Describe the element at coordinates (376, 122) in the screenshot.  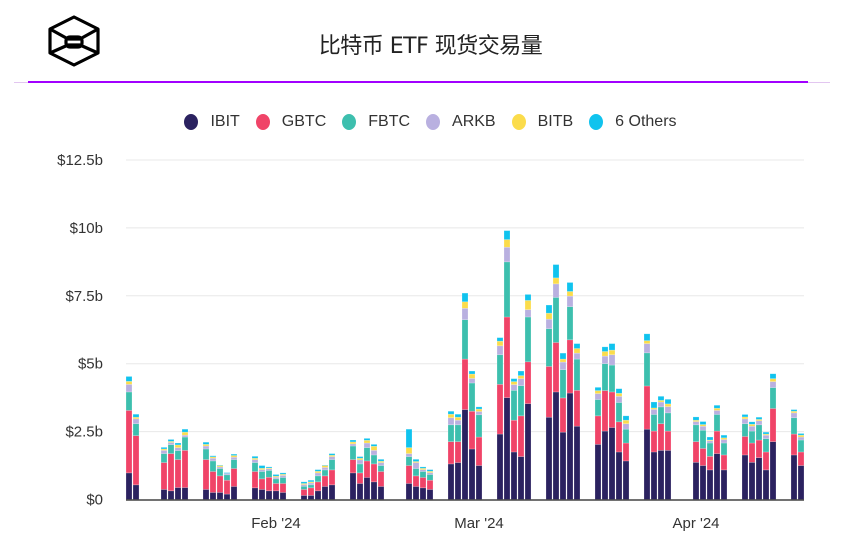
I see `legend-item-fbtc: FBTC` at that location.